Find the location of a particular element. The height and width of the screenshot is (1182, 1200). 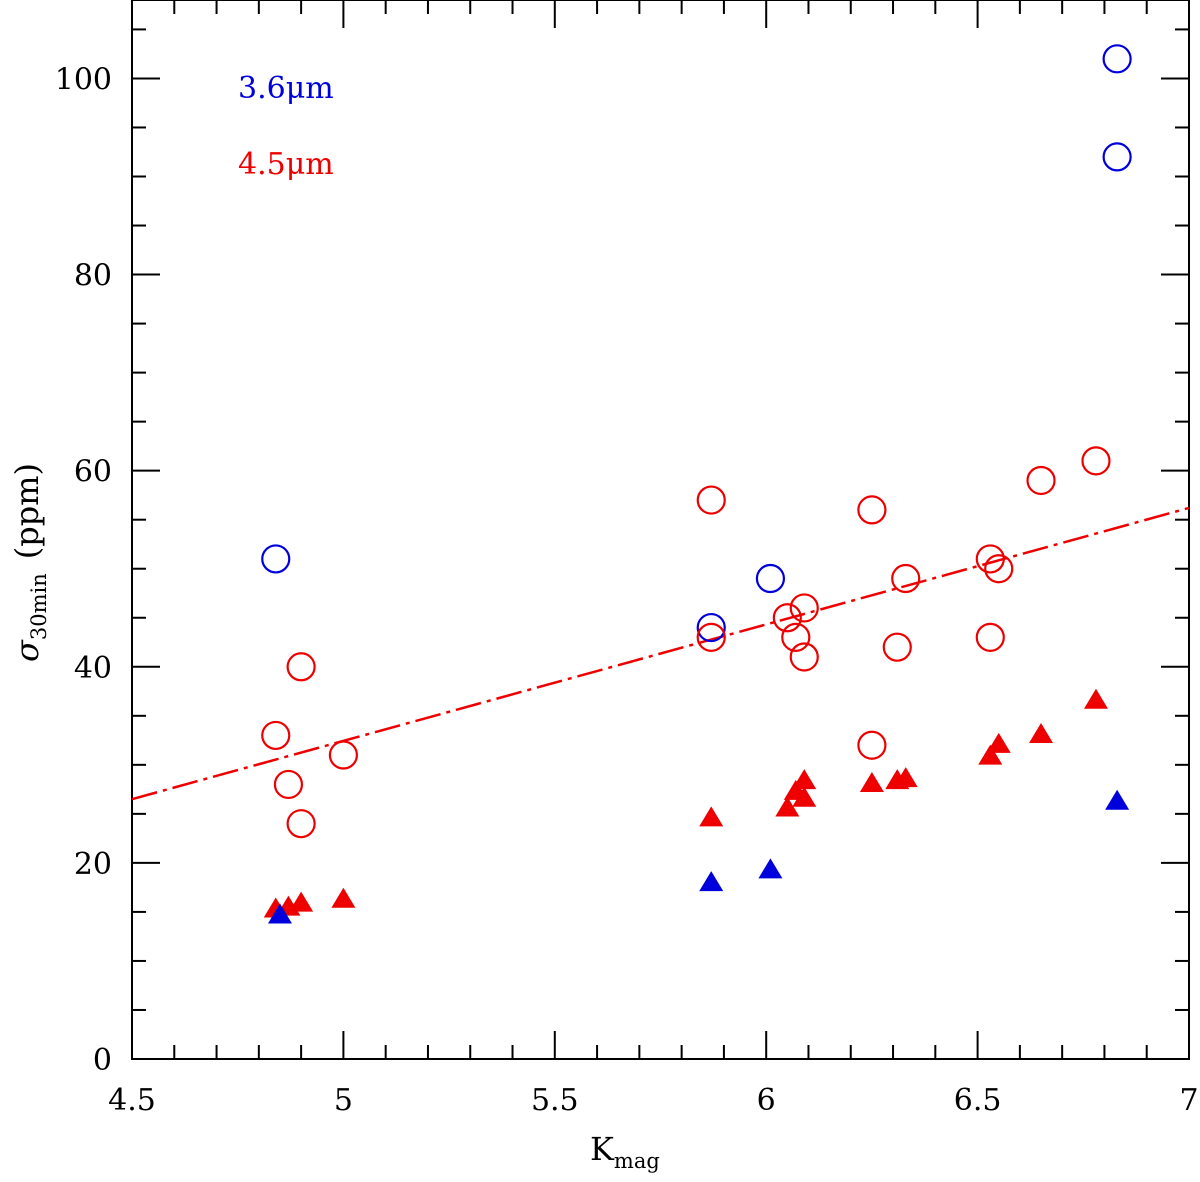

y-tick-label: 0 is located at coordinates (102, 1060).